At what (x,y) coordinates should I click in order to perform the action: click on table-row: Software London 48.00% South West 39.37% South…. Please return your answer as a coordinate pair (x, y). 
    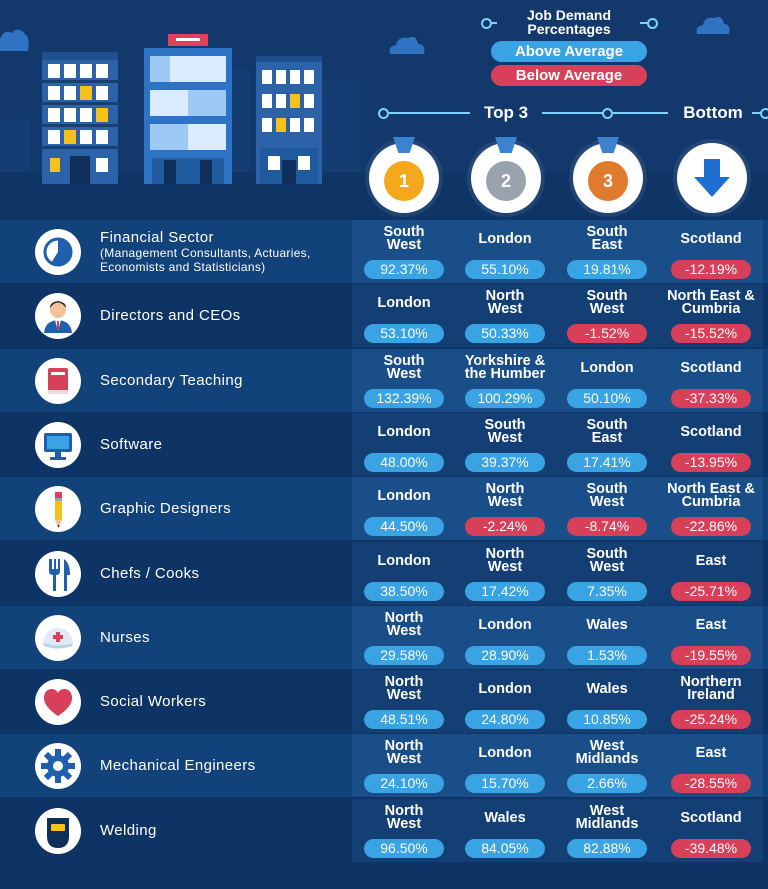
    Looking at the image, I should click on (384, 444).